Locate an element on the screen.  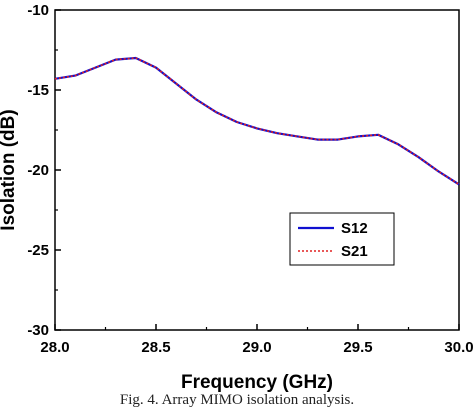
y-tick-label: -15 is located at coordinates (38, 90).